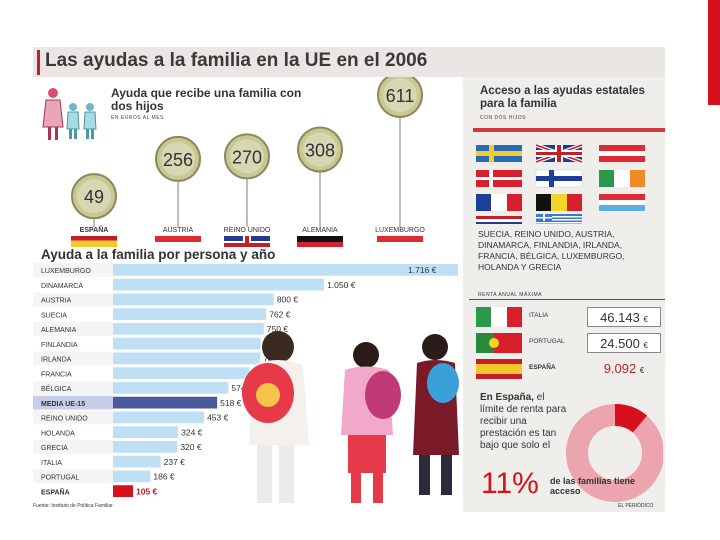  Describe the element at coordinates (192, 432) in the screenshot. I see `bar-value-label: 324 €` at that location.